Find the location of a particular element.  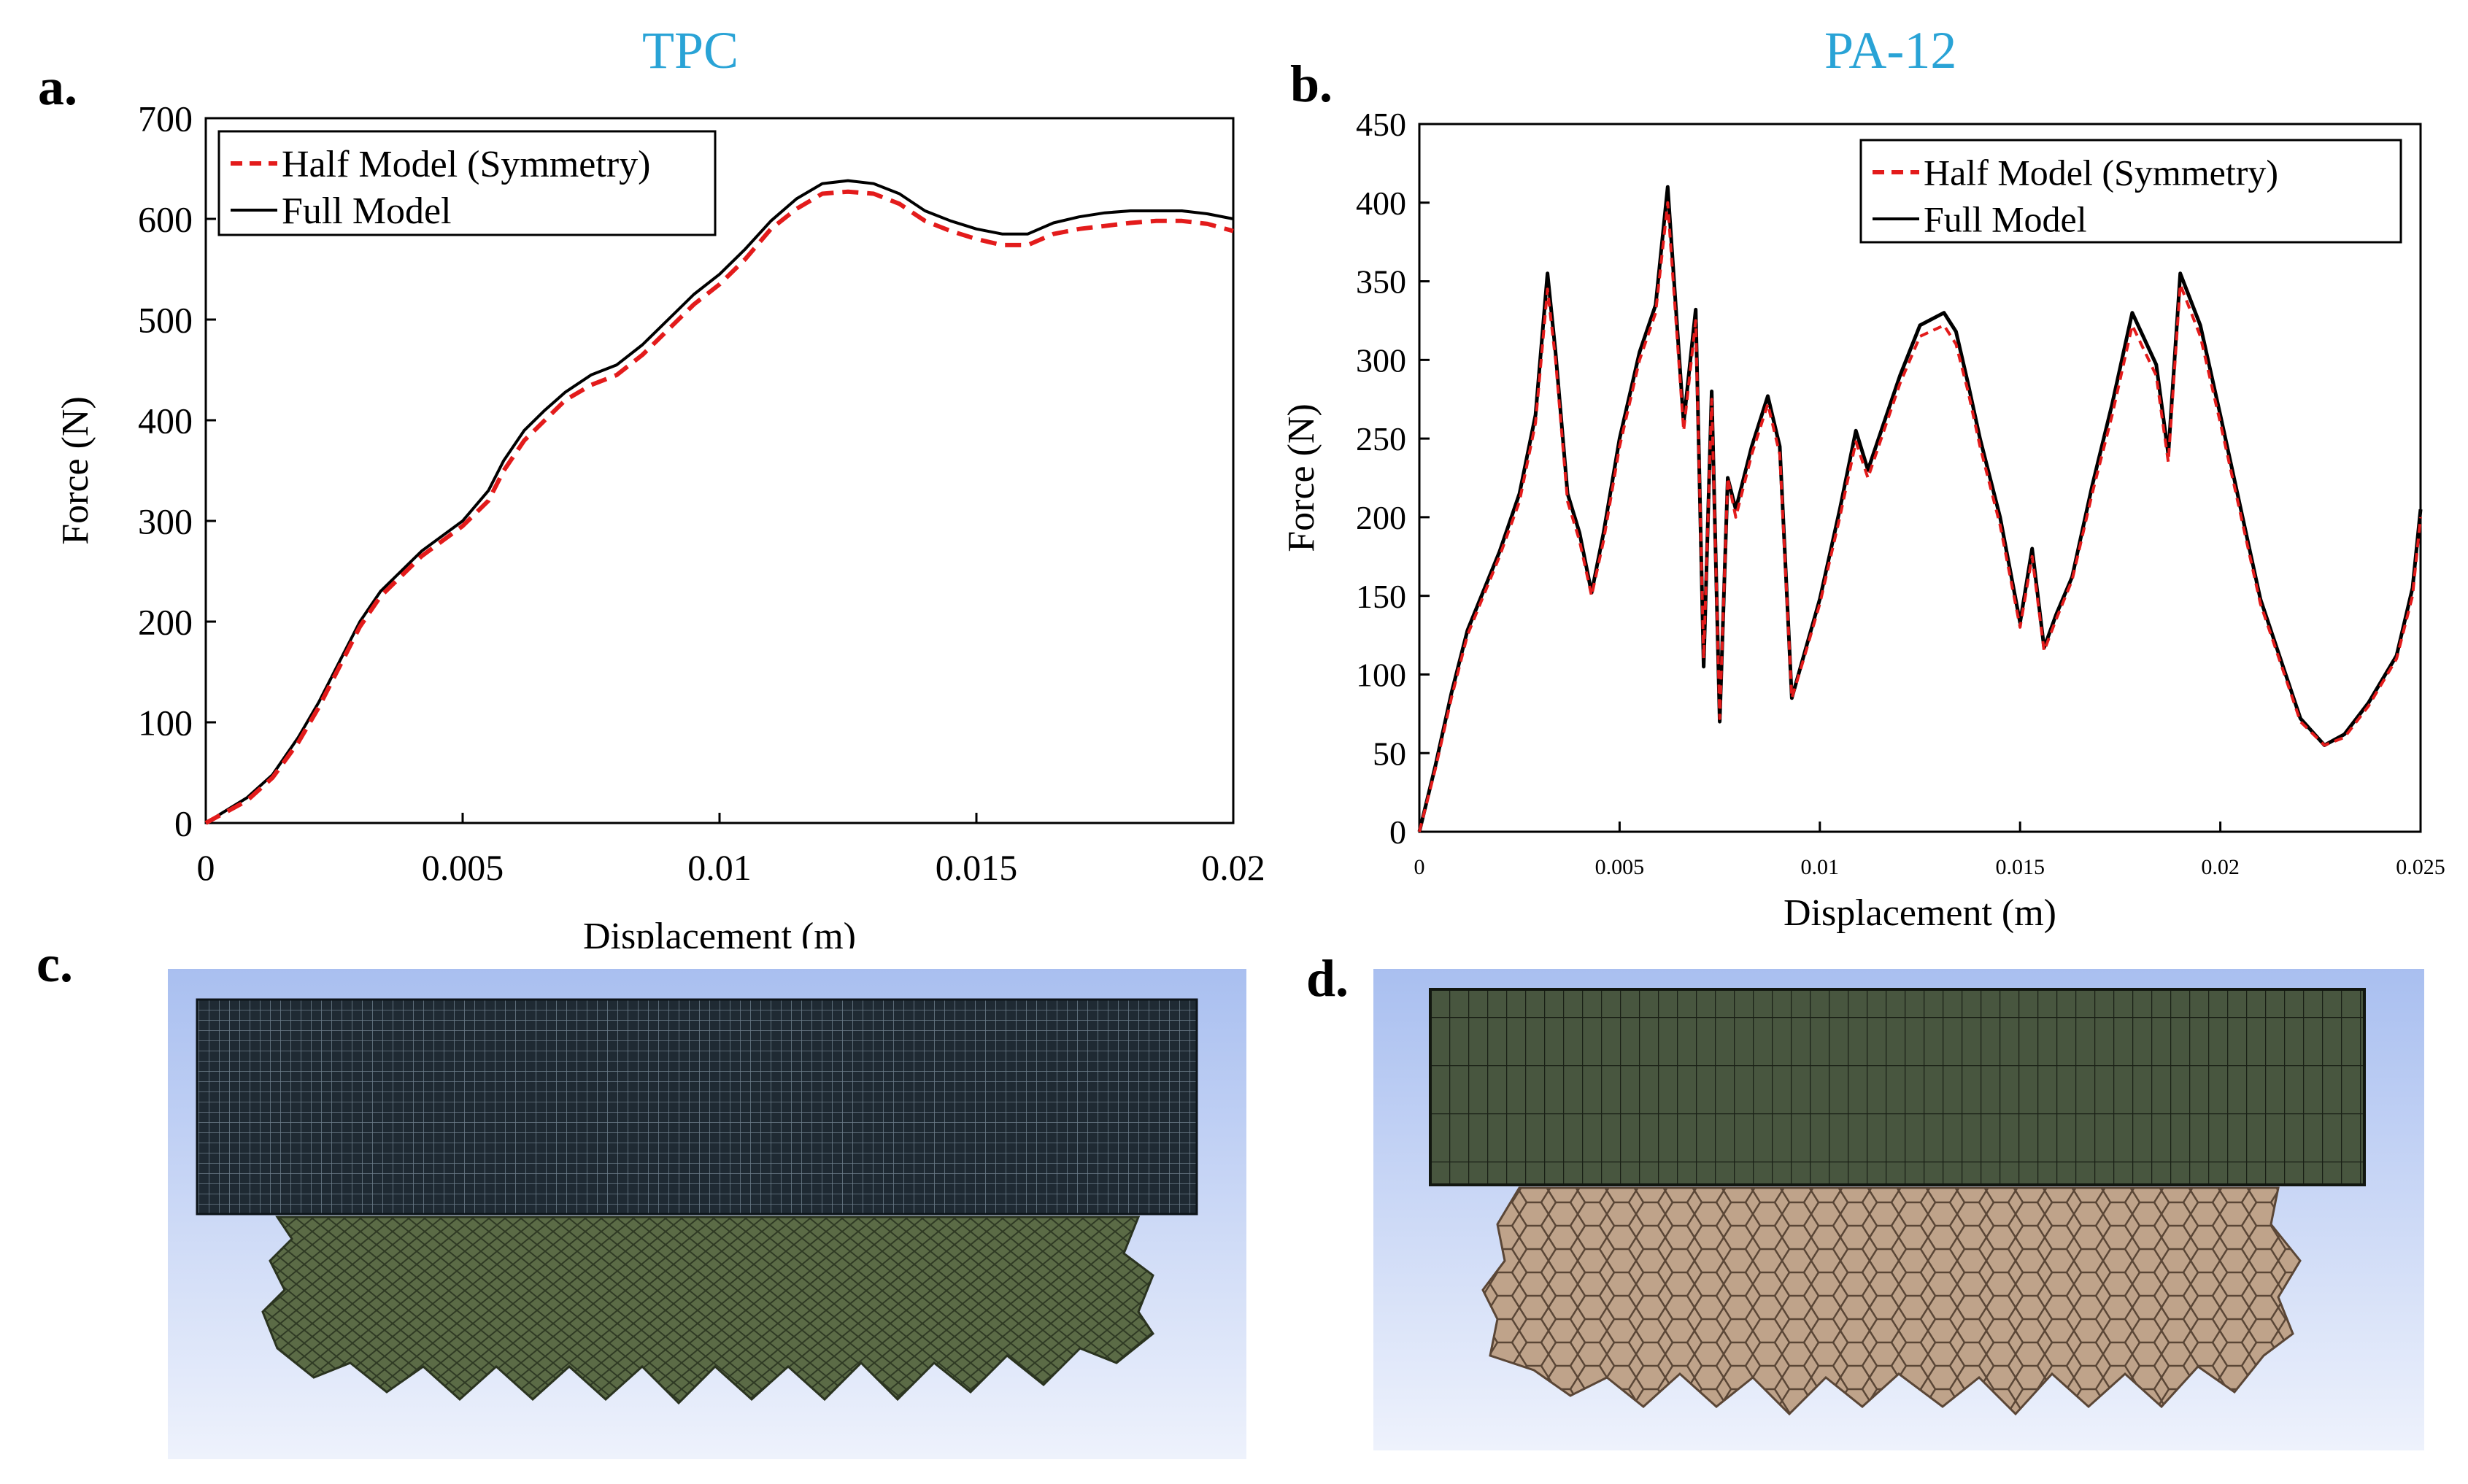

sim-panel-d is located at coordinates (1899, 1209).